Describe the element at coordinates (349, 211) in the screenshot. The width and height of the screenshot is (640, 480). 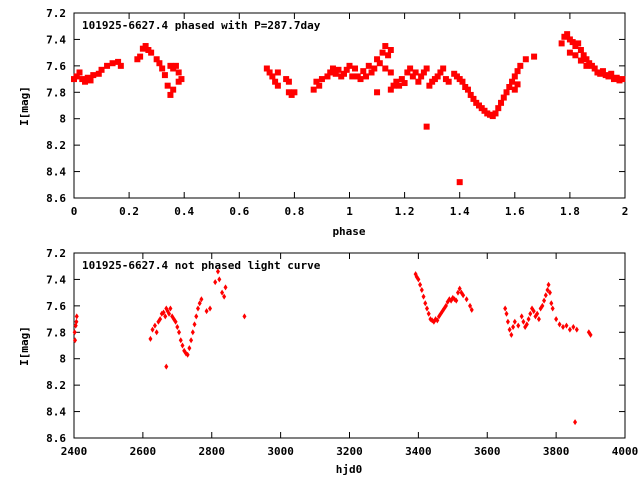
I see `x-tick-label: 1` at that location.